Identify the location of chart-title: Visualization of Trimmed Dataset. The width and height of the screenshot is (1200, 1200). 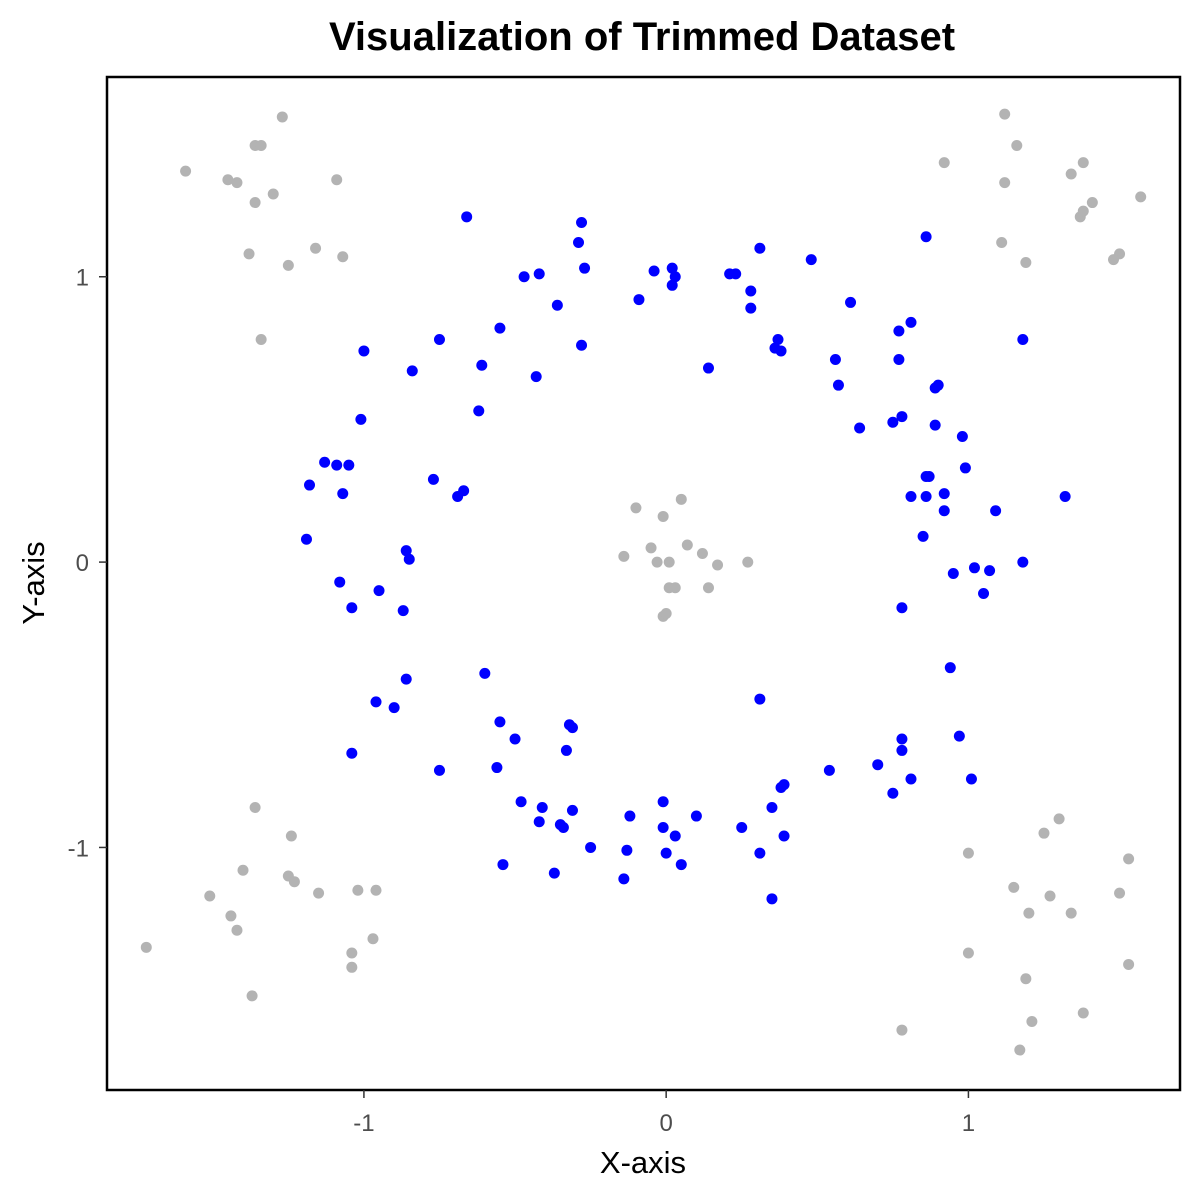
(642, 37).